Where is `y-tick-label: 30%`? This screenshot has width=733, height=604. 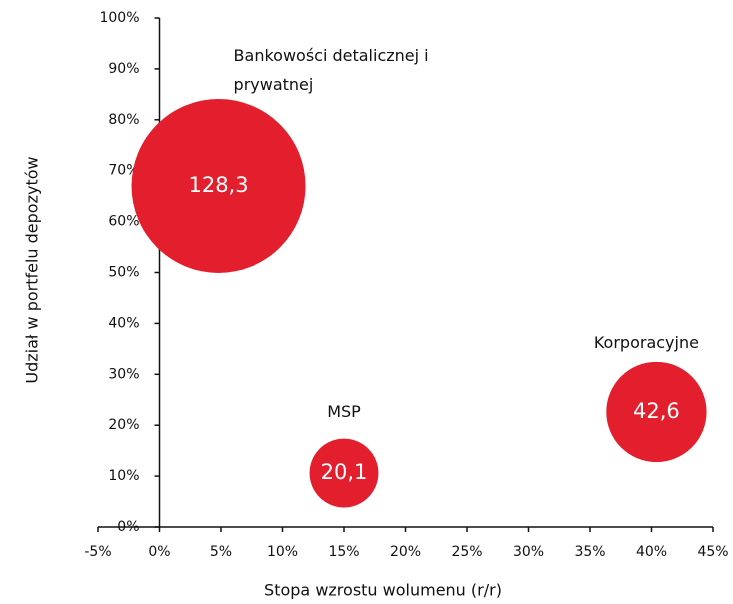 y-tick-label: 30% is located at coordinates (123, 374).